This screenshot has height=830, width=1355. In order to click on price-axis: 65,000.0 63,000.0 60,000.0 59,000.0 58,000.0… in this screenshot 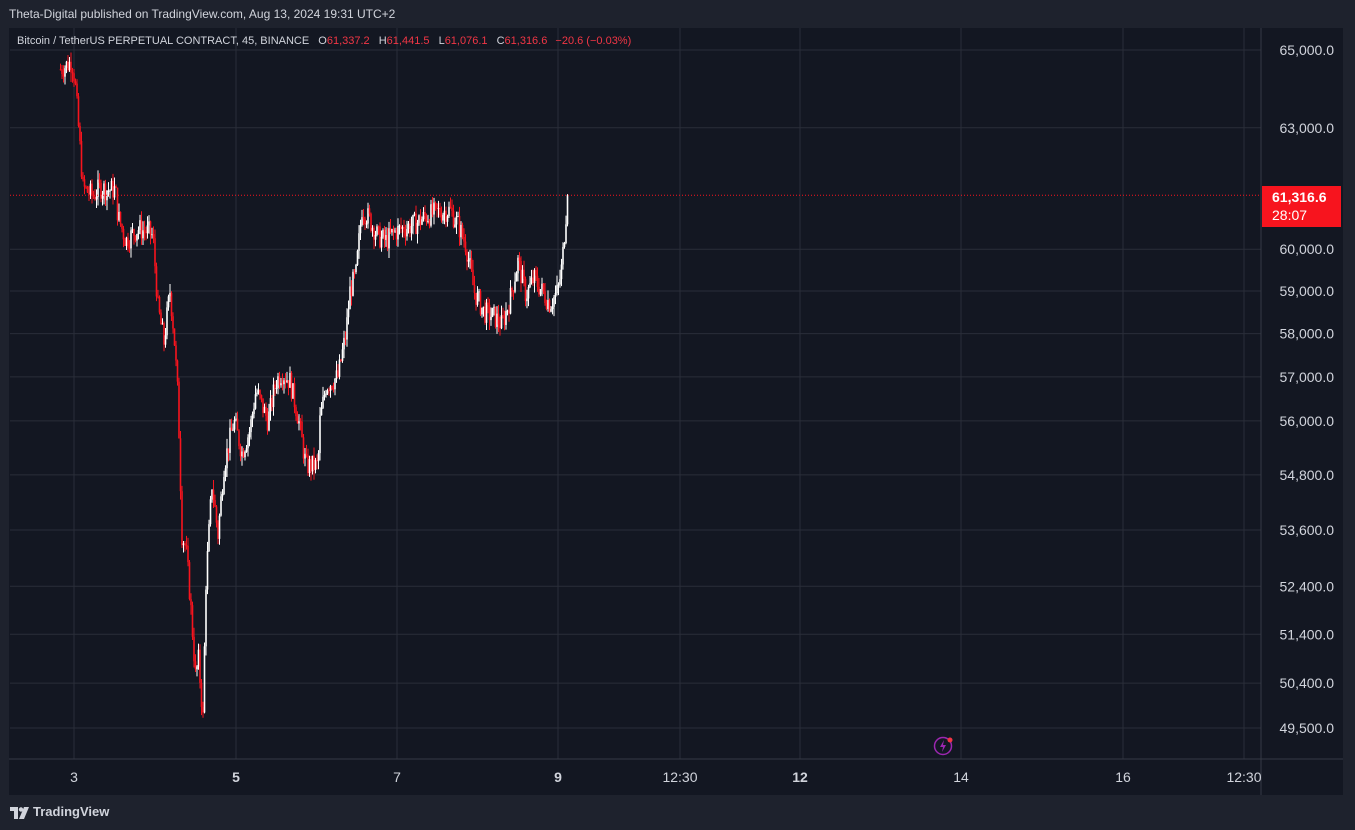, I will do `click(1307, 389)`.